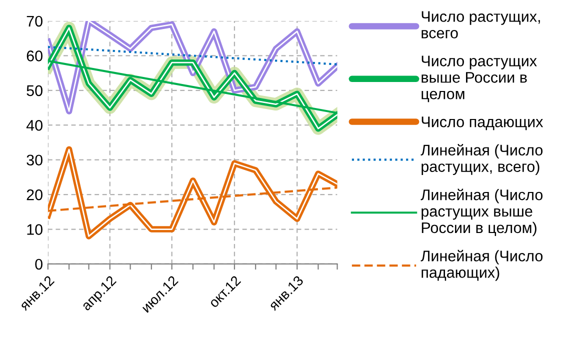 The height and width of the screenshot is (338, 564). I want to click on y-tick-label: 40, so click(34, 125).